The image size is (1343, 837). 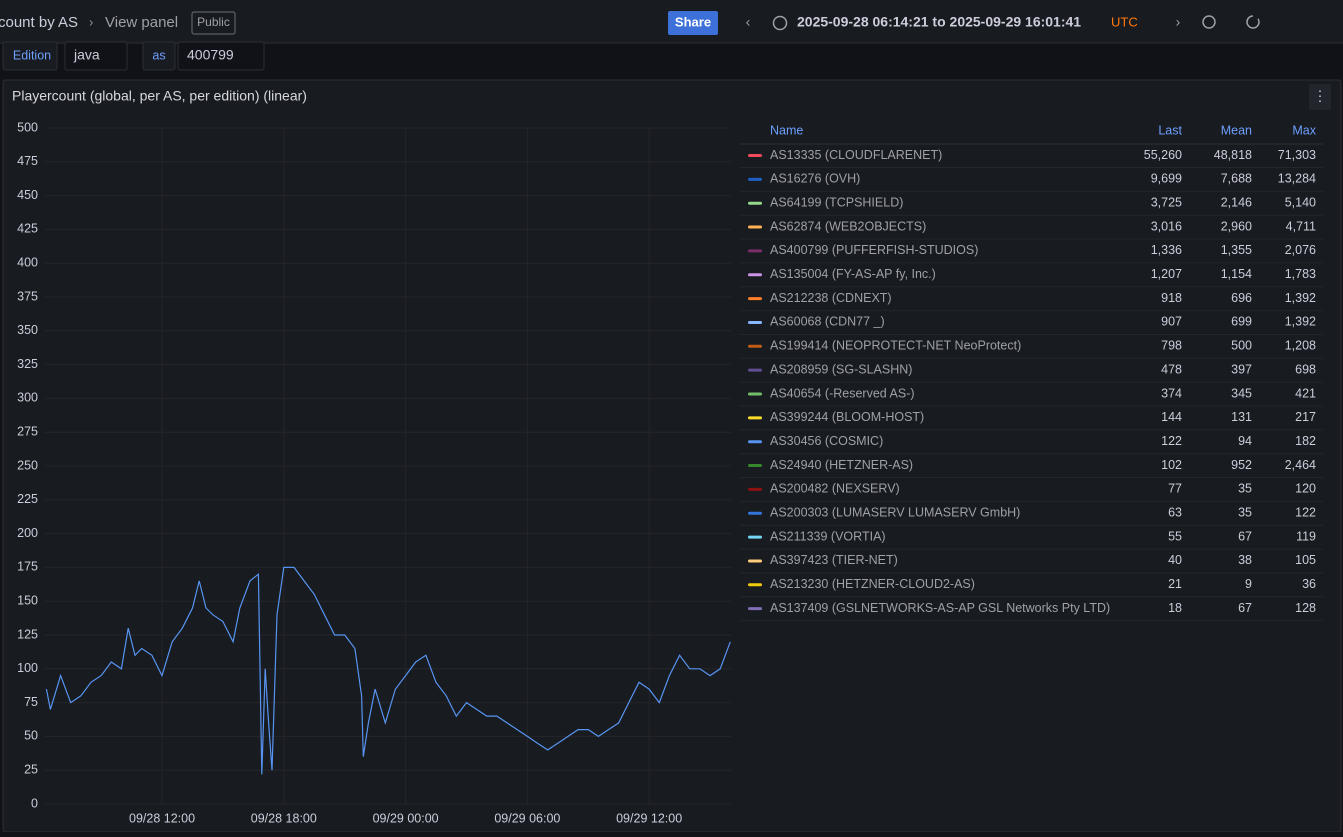 What do you see at coordinates (1124, 21) in the screenshot?
I see `timezone: UTC` at bounding box center [1124, 21].